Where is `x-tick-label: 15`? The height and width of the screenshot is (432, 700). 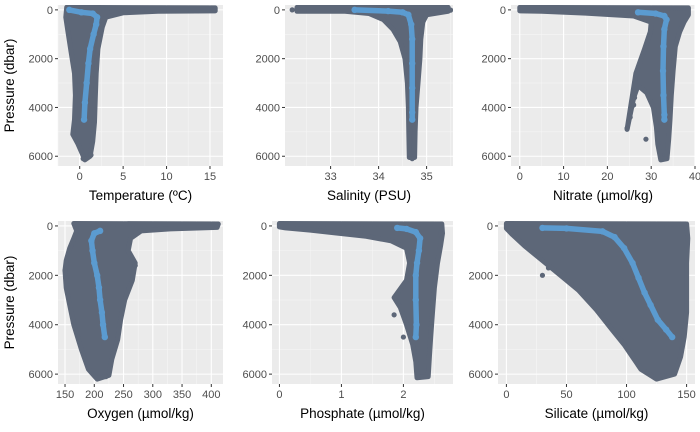 x-tick-label: 15 is located at coordinates (210, 177).